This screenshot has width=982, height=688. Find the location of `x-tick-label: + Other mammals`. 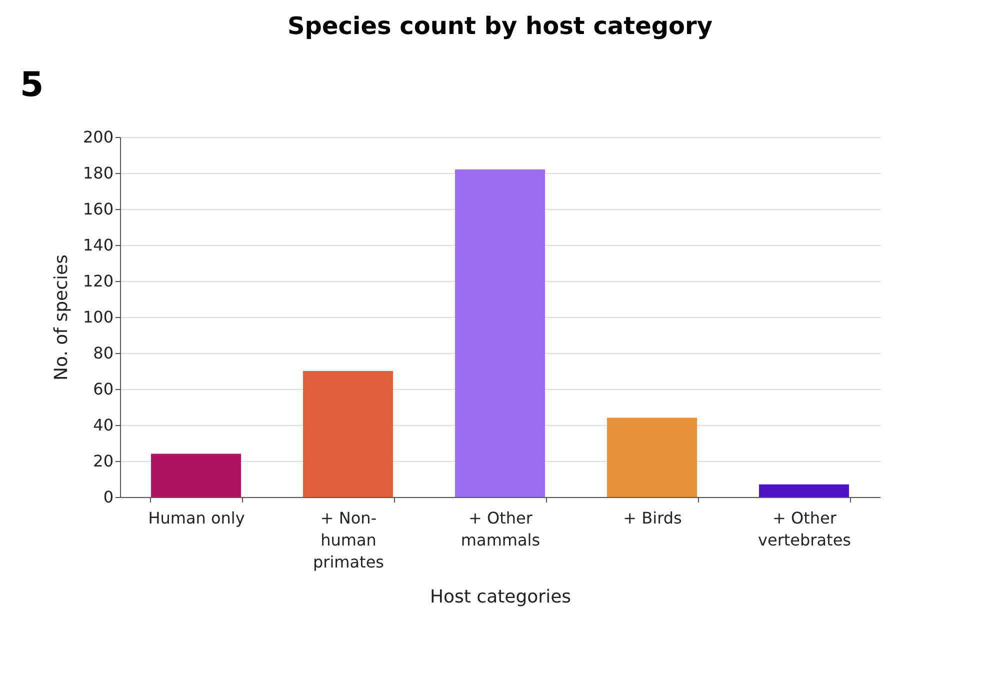

x-tick-label: + Other mammals is located at coordinates (500, 529).